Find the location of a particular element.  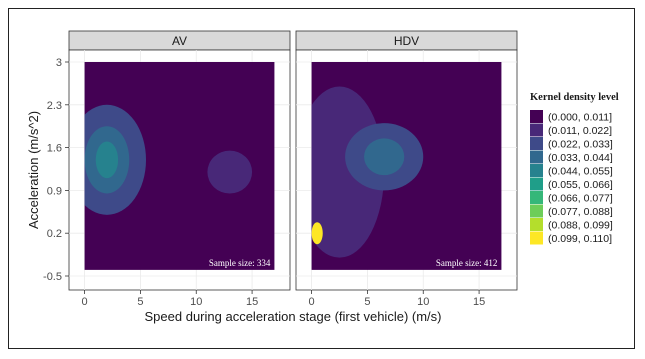

y-tick-label: 2.3 is located at coordinates (54, 106).